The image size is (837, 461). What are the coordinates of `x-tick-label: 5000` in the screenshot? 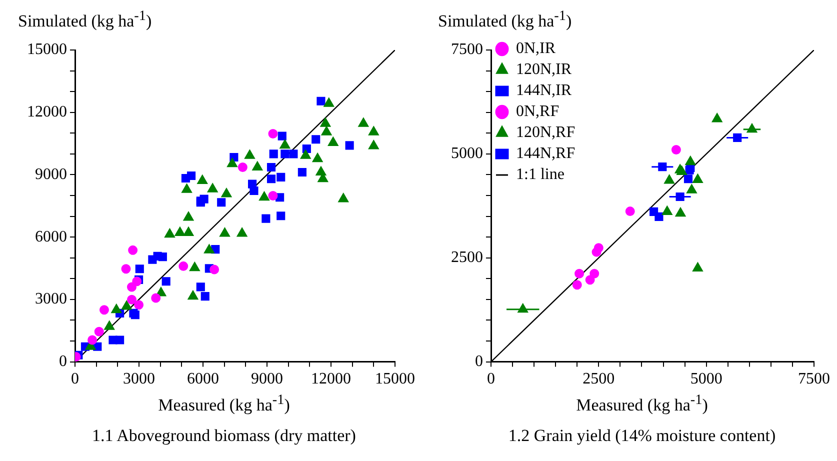 It's located at (706, 379).